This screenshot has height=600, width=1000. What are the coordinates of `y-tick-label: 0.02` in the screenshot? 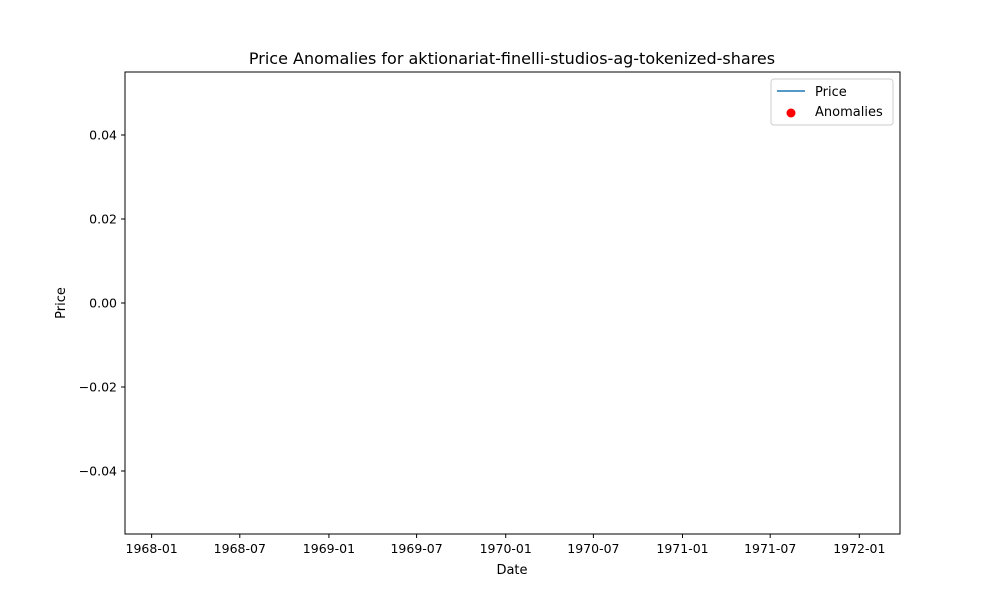 It's located at (103, 219).